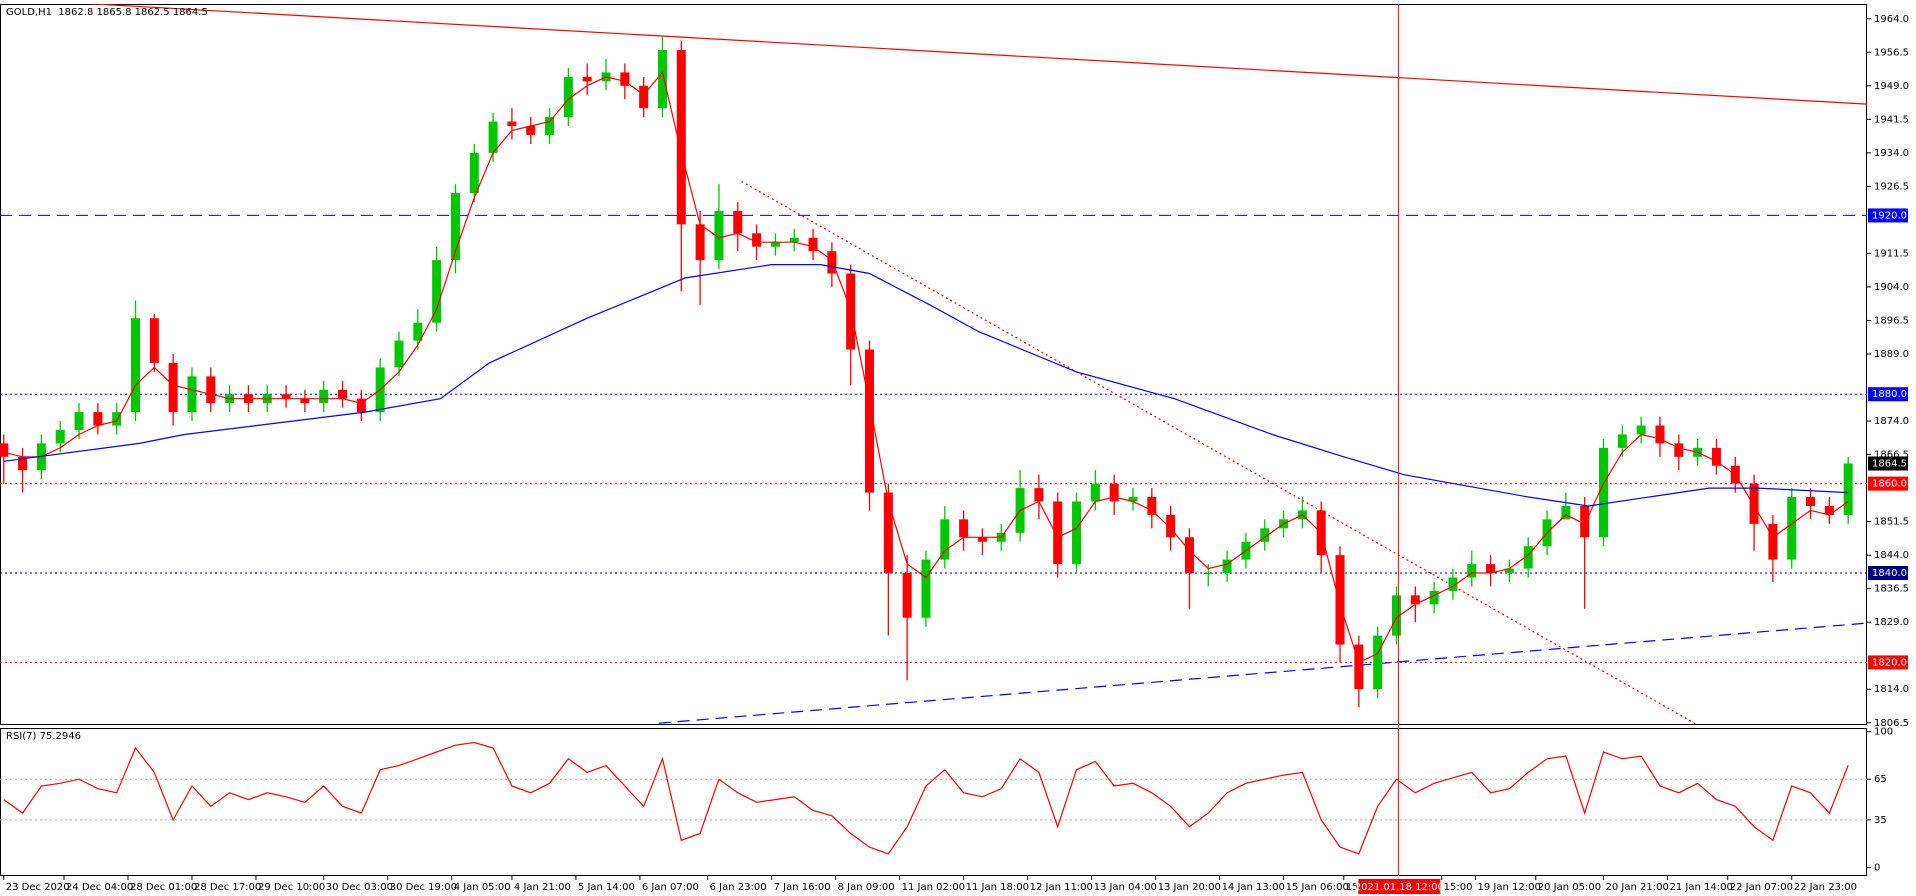 Image resolution: width=1916 pixels, height=896 pixels. I want to click on x-tick-label: 30 Dec 03:00, so click(359, 887).